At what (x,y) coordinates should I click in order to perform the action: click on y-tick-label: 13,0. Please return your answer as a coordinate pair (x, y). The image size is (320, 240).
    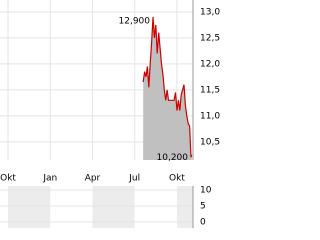
    Looking at the image, I should click on (210, 12).